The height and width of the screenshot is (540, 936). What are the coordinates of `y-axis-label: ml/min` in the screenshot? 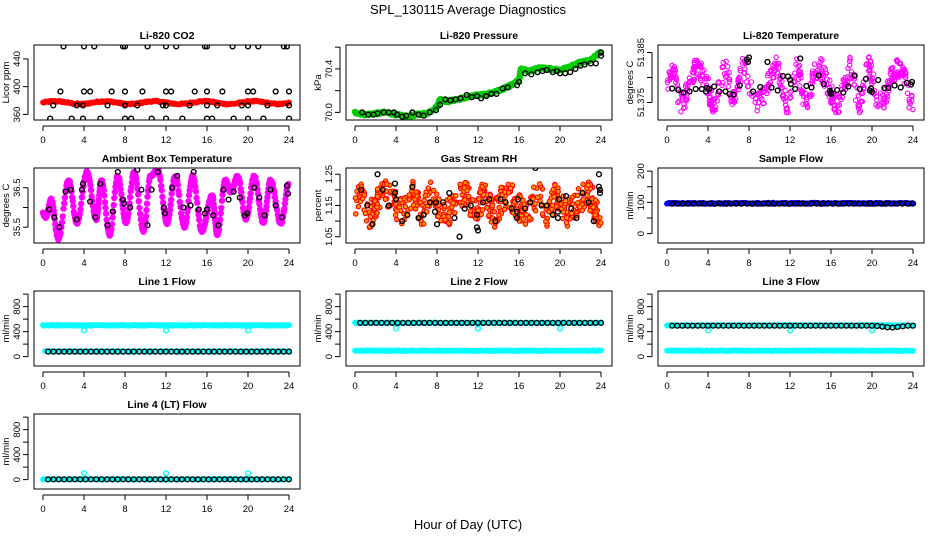 It's located at (318, 329).